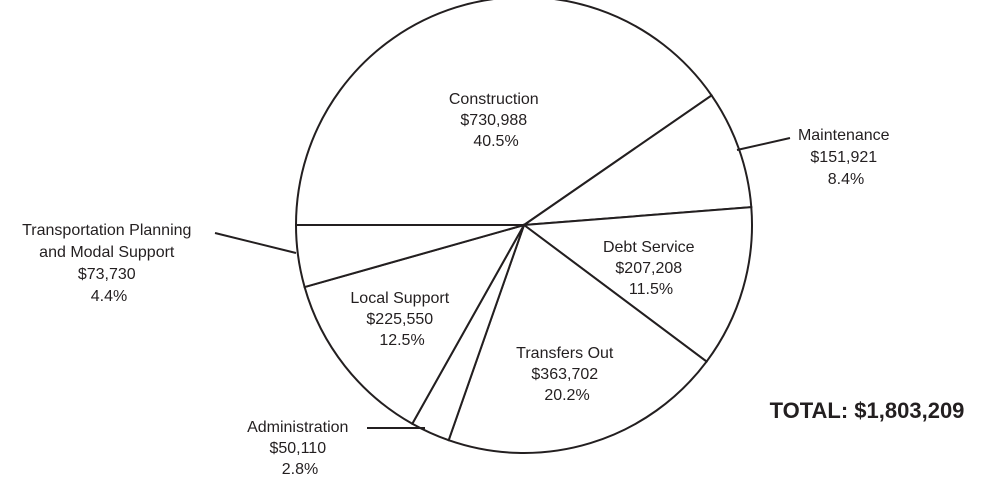  I want to click on slice-transfers-out, so click(577, 338).